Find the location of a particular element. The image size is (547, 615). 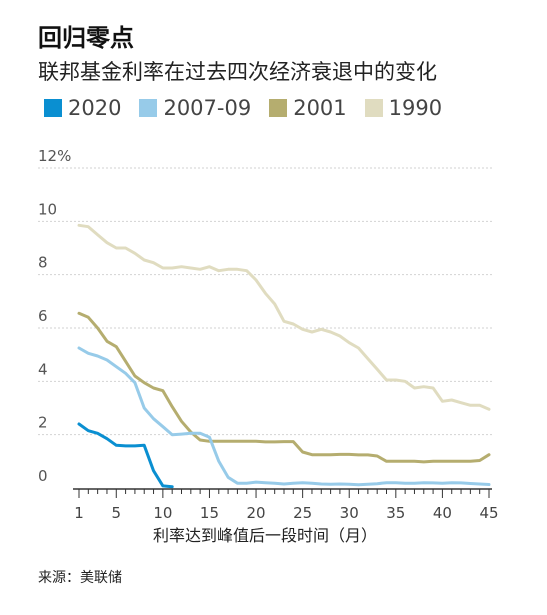

y-tick-label-10: 10 is located at coordinates (47, 209).